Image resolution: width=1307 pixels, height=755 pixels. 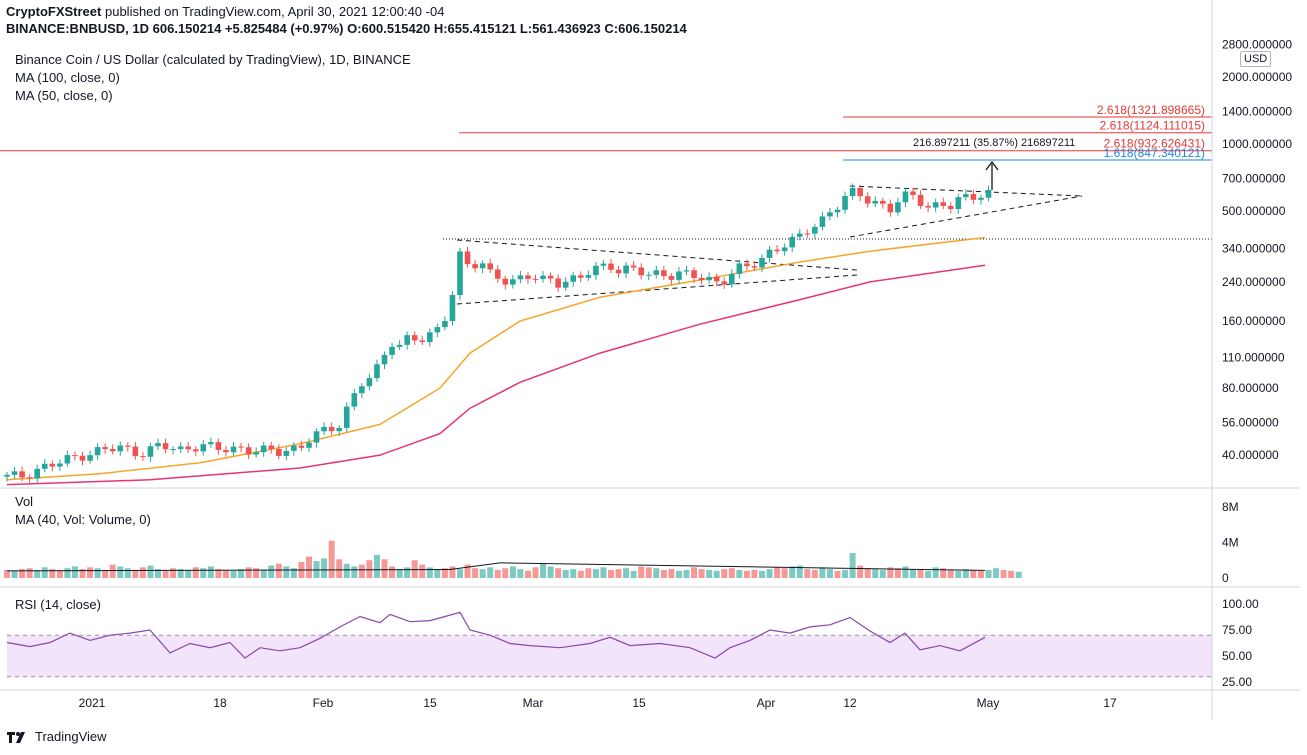 What do you see at coordinates (1254, 178) in the screenshot?
I see `price-tick-label: 700.000000` at bounding box center [1254, 178].